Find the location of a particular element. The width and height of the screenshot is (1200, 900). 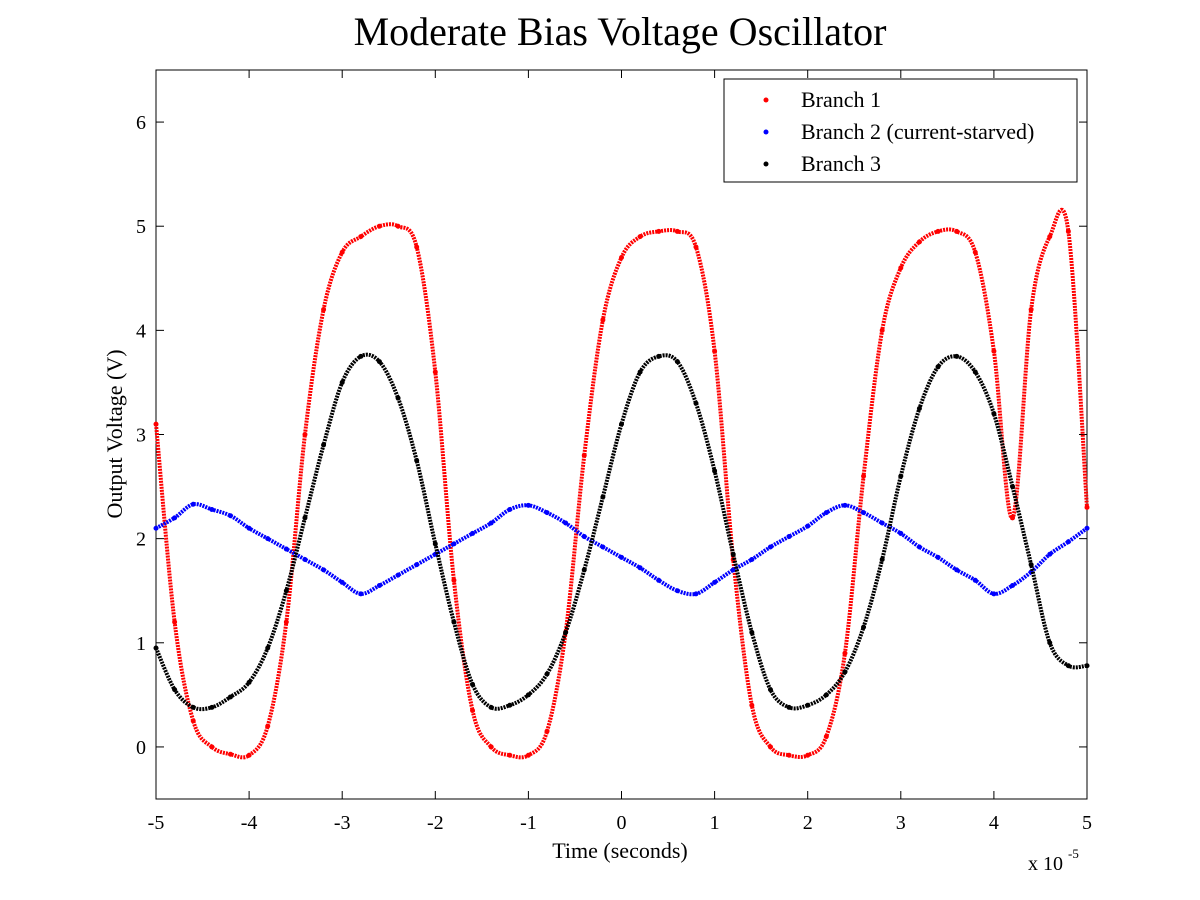

x-tick-label: -3 is located at coordinates (342, 823).